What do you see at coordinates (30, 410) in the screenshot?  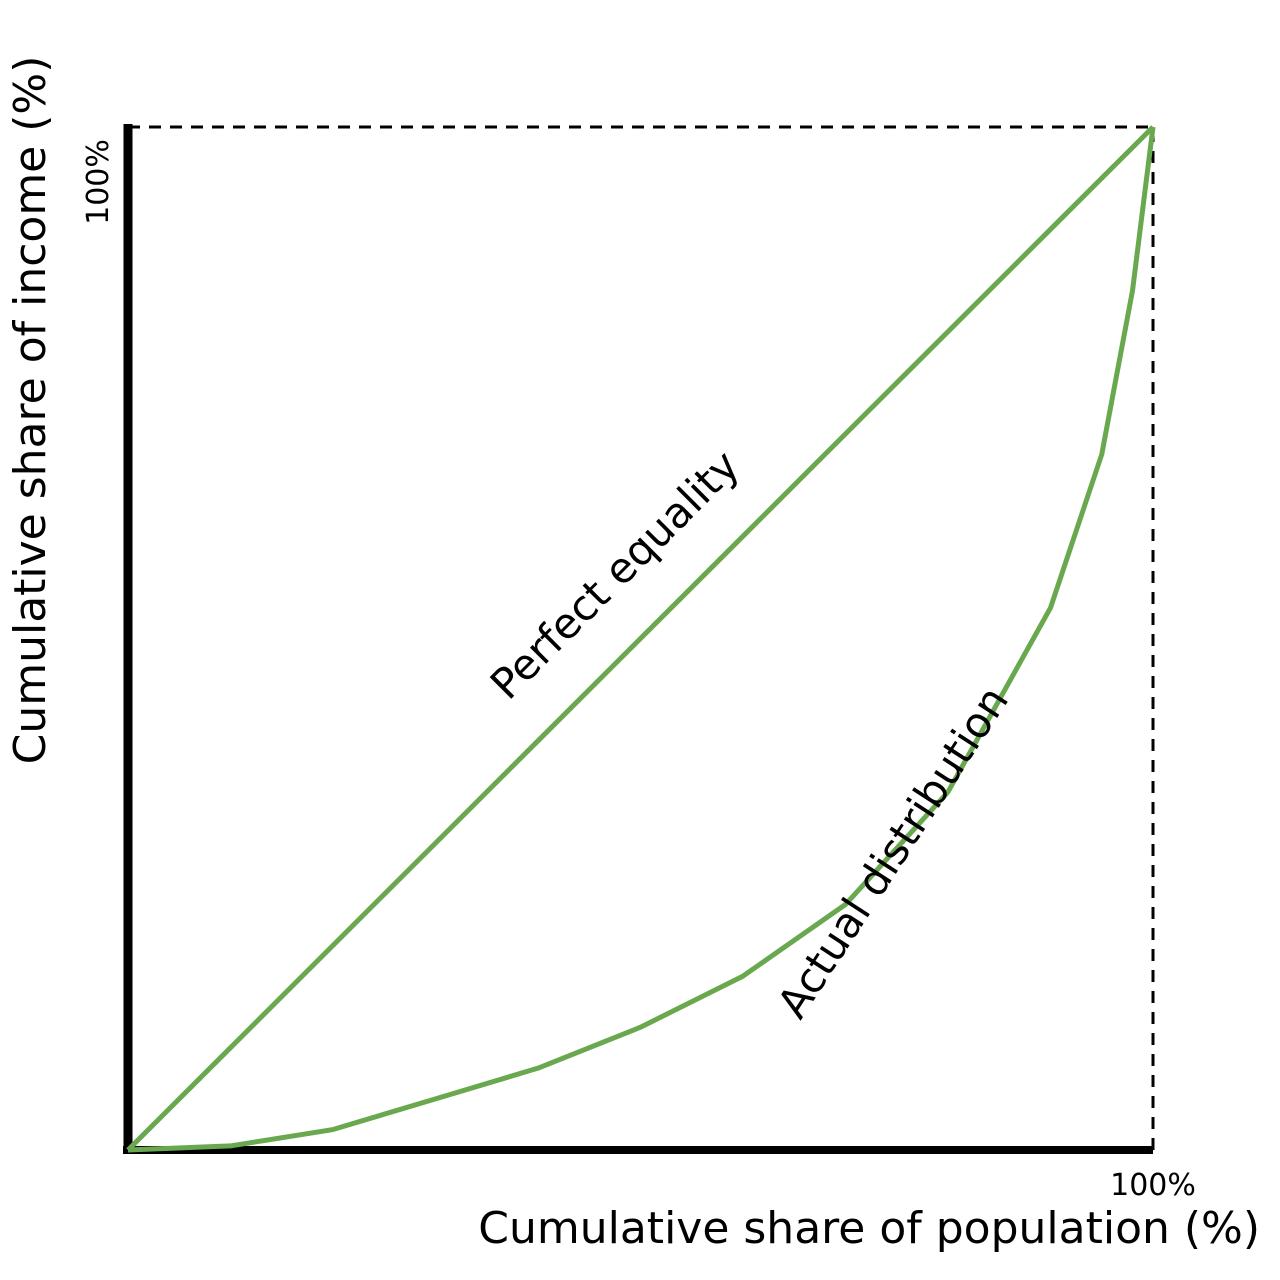 I see `y-axis-title: Cumulative share of income (%)` at bounding box center [30, 410].